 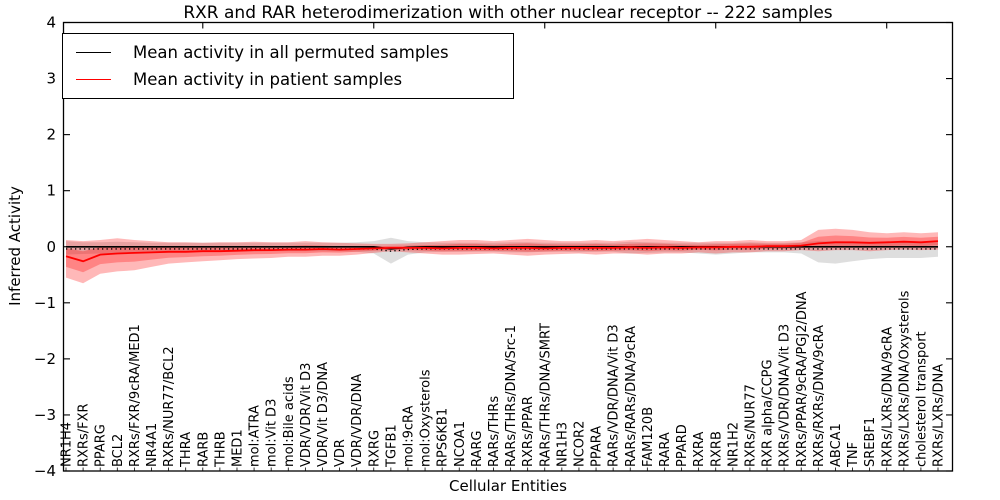 I want to click on y-tick-label: −3, so click(x=45, y=415).